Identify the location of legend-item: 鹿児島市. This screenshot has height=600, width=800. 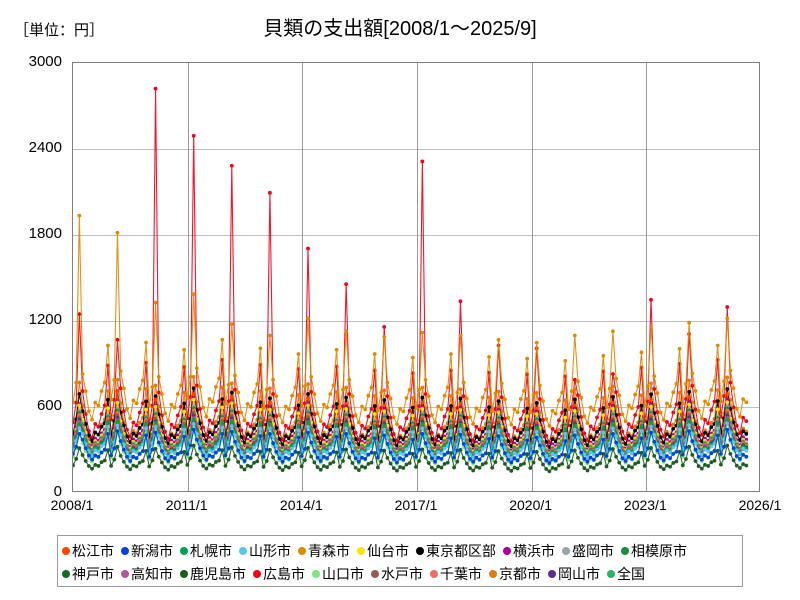
(213, 574).